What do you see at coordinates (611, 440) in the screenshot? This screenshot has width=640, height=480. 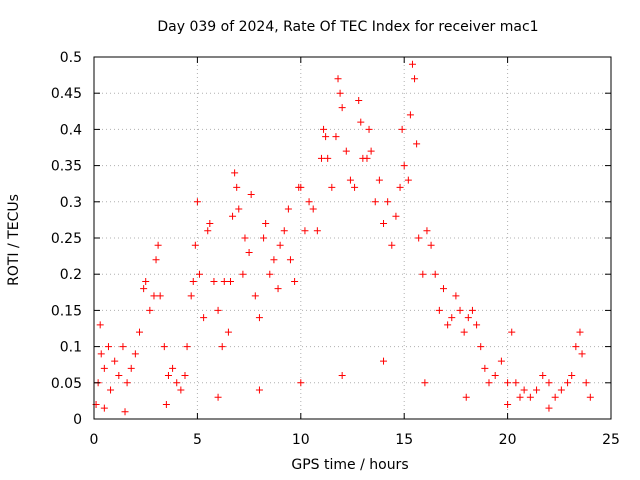 I see `x-tick-label: 25` at bounding box center [611, 440].